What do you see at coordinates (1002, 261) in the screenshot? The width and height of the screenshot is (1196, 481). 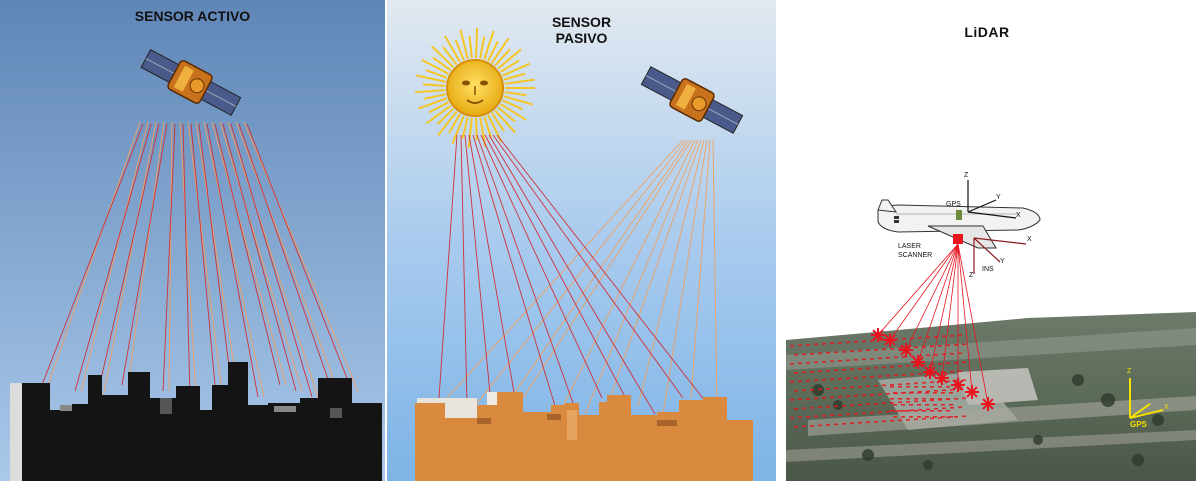 I see `label-axis-y-ins: Y` at bounding box center [1002, 261].